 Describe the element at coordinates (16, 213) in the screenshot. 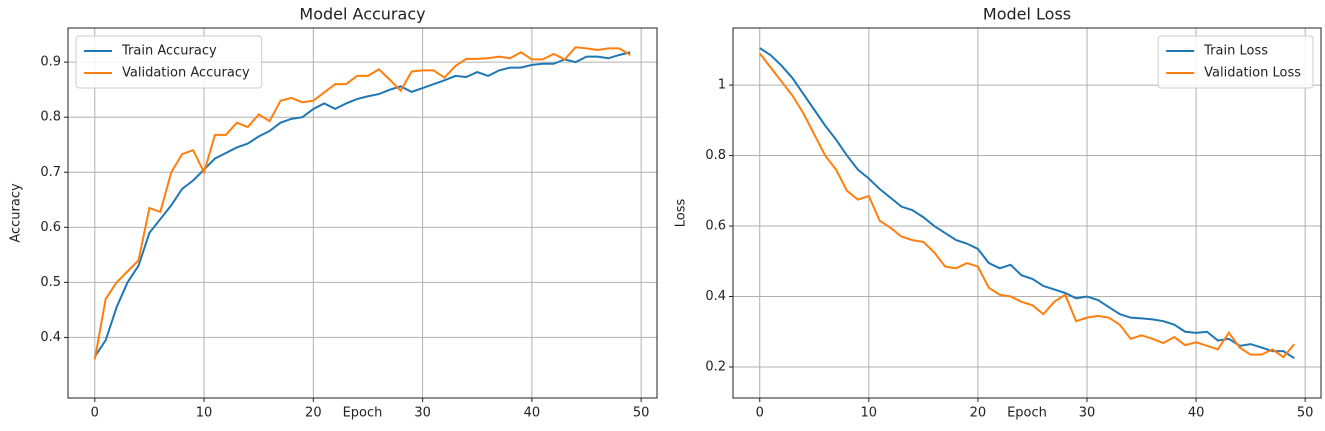

I see `y-axis-label: Accuracy` at that location.